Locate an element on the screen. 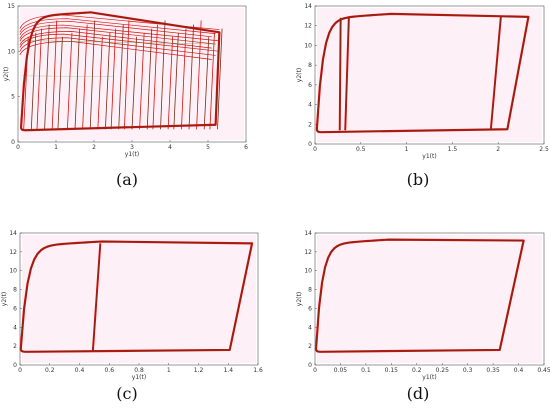  x-tick-label: 2 is located at coordinates (94, 147).